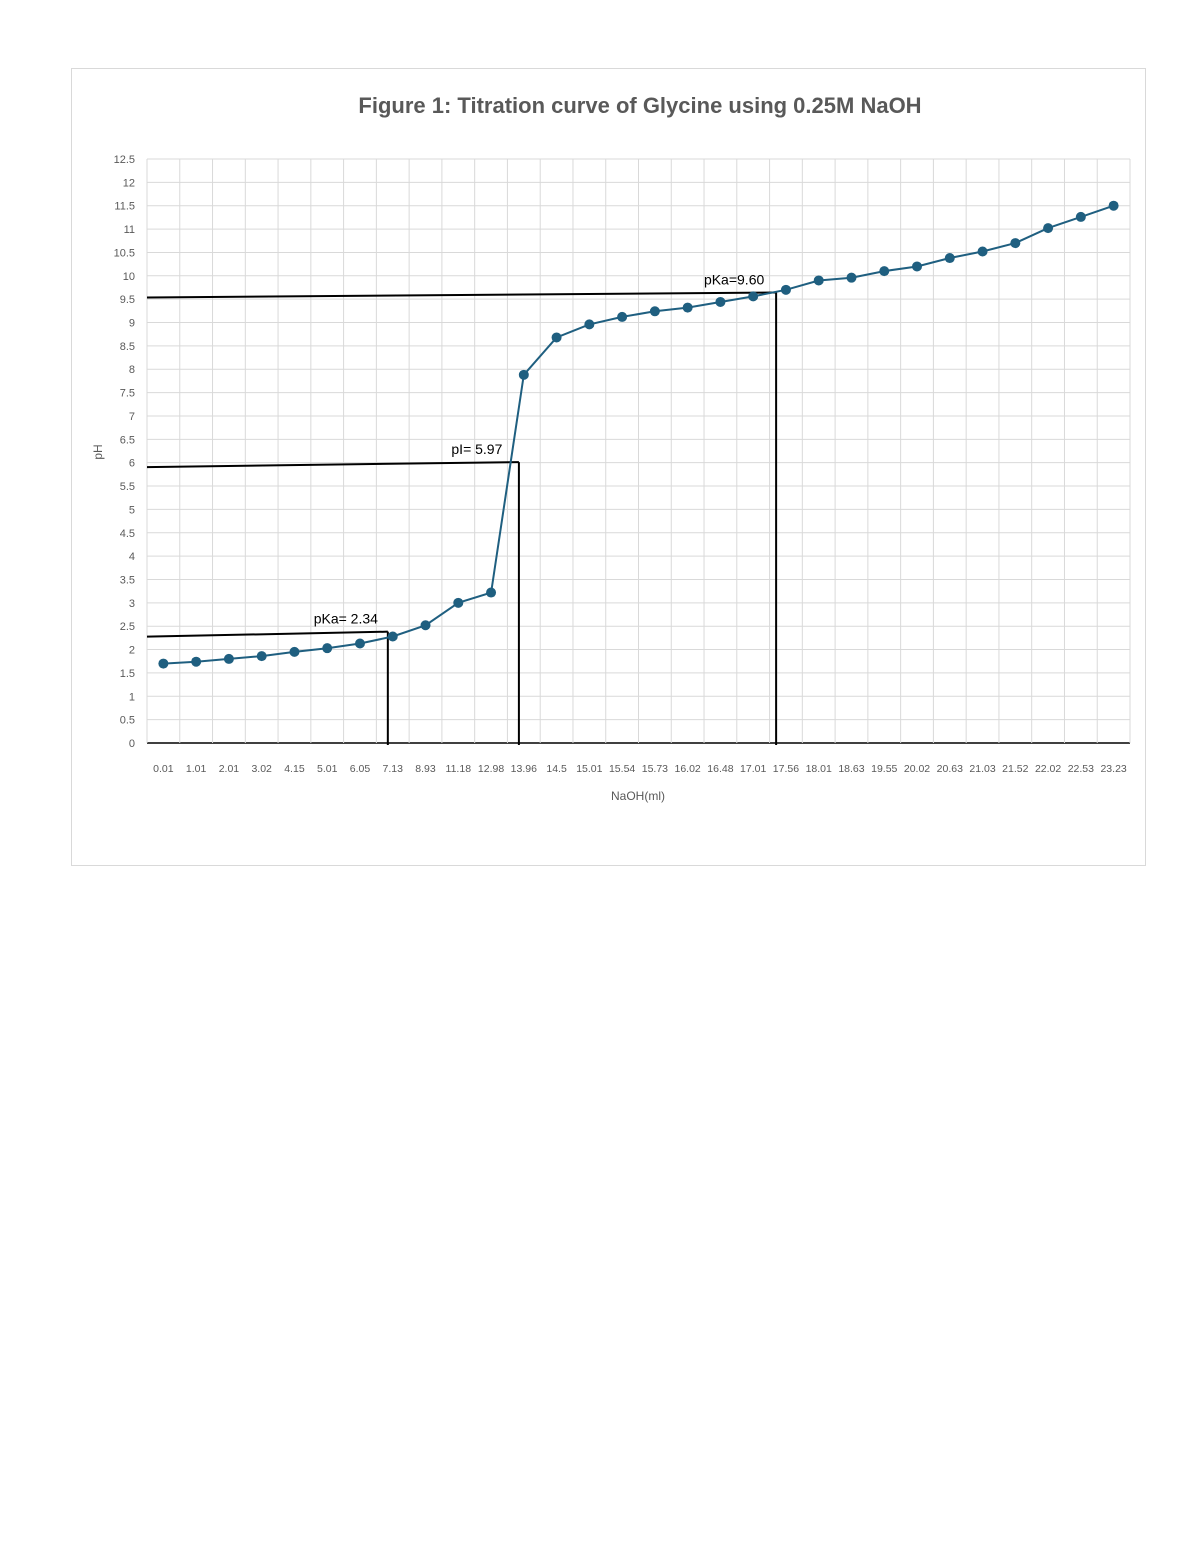  I want to click on y-tick-label: 10, so click(129, 277).